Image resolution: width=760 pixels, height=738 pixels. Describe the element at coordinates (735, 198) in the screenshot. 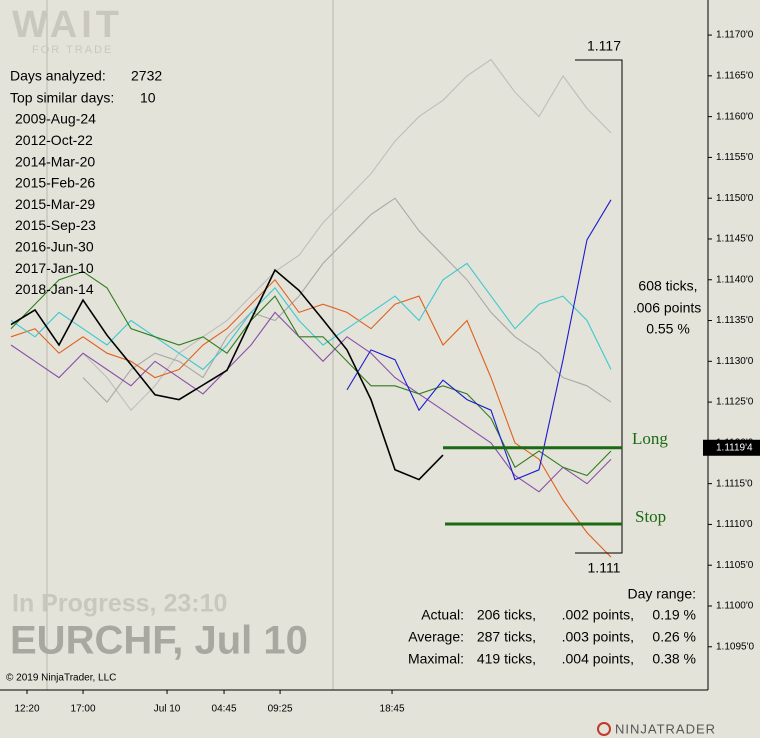

I see `y-tick-label: 1.1150'0` at that location.